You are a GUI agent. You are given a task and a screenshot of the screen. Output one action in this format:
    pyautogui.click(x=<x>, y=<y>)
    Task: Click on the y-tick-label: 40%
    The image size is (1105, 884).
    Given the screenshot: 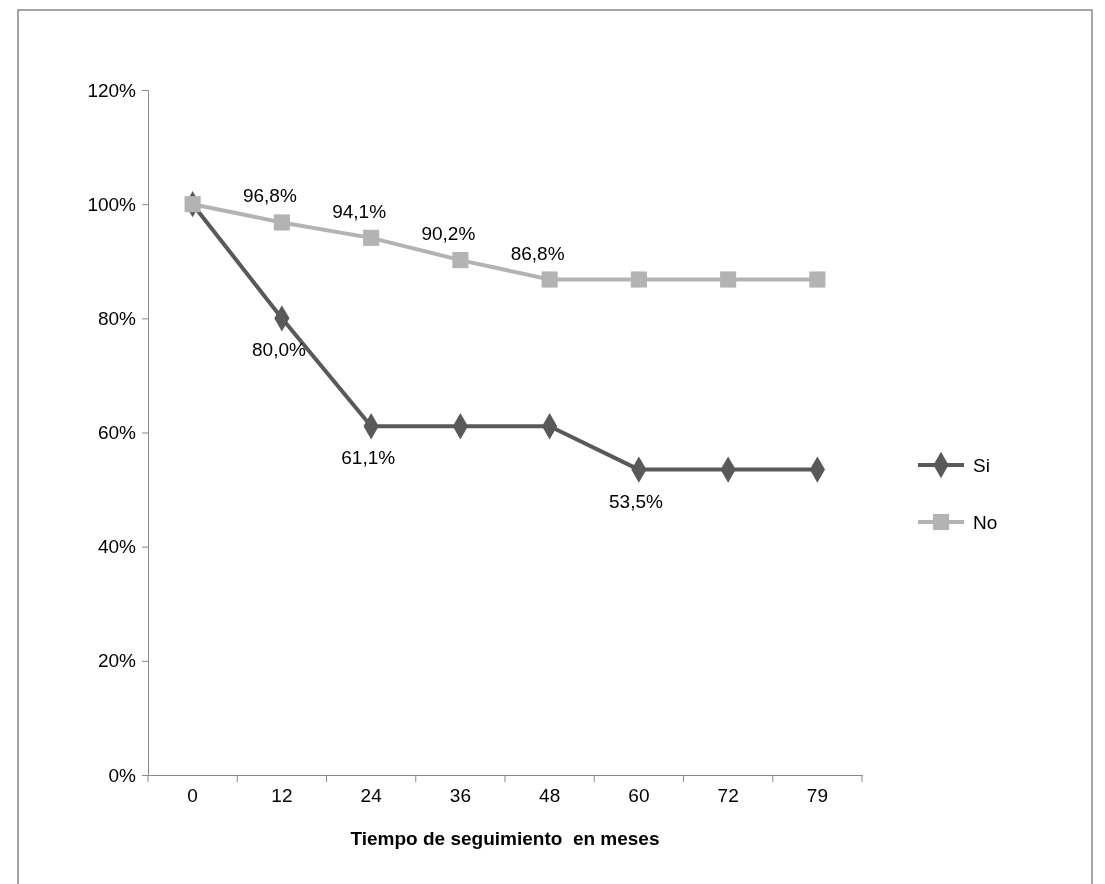 What is the action you would take?
    pyautogui.click(x=117, y=547)
    